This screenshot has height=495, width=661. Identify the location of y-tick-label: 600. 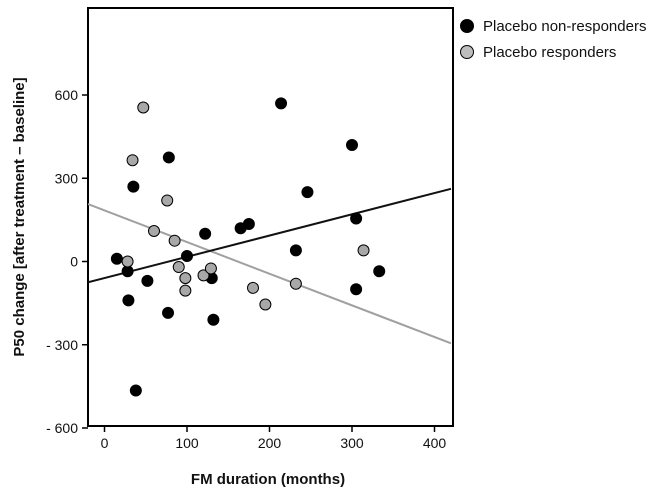
(67, 95).